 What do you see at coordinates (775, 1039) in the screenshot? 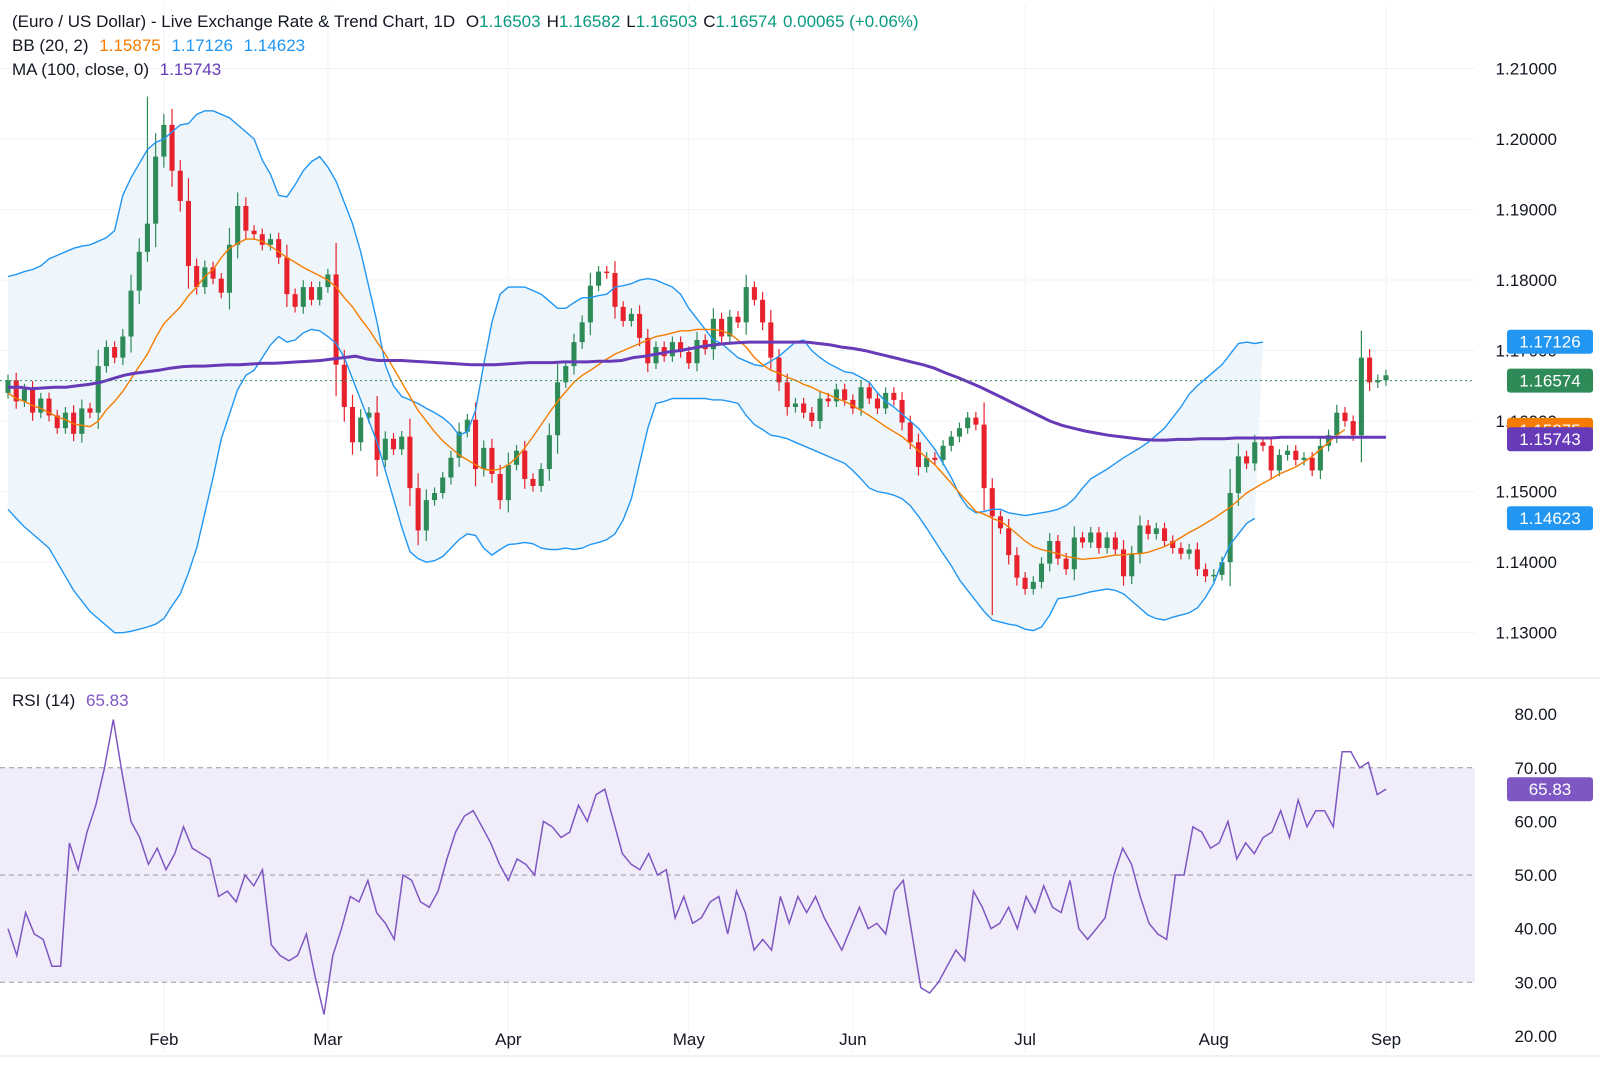
I see `time-axis: Feb Mar Apr May Jun Jul Aug Sep` at bounding box center [775, 1039].